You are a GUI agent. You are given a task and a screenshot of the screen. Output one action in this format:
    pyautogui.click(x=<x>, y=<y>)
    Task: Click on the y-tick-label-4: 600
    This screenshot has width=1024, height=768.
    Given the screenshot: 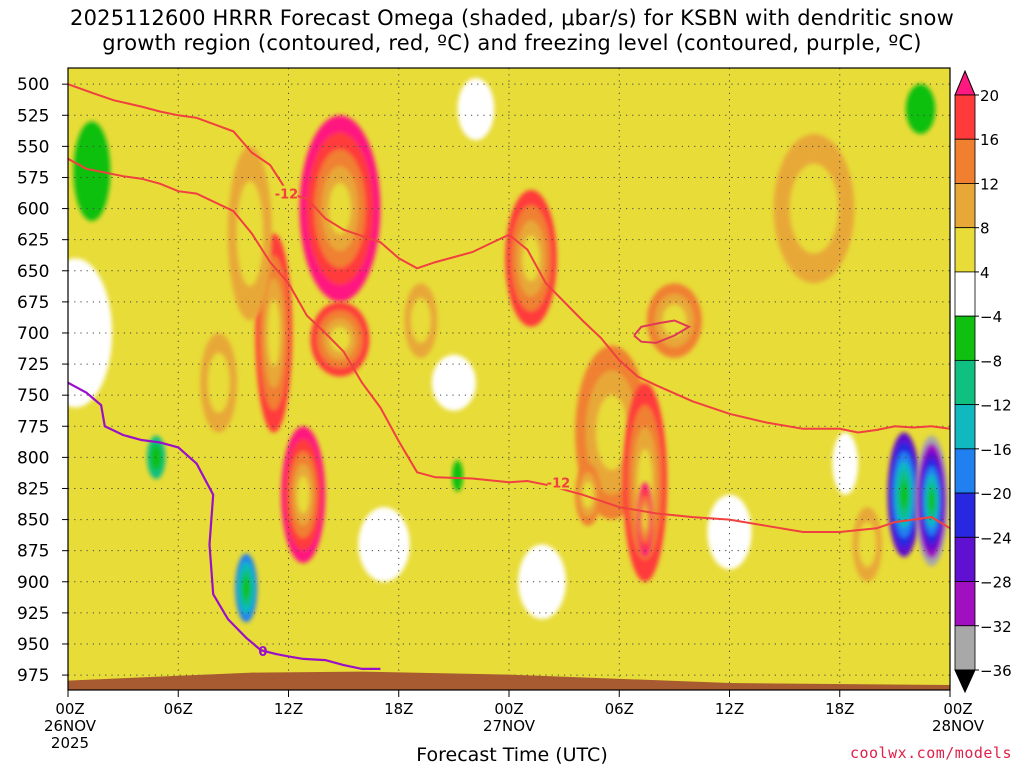 What is the action you would take?
    pyautogui.click(x=33, y=210)
    